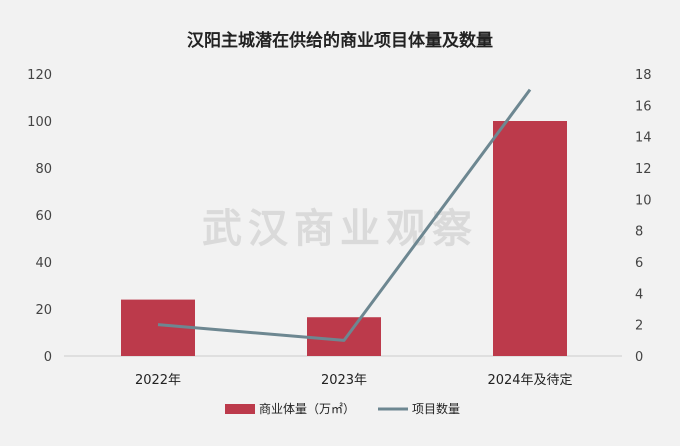 This screenshot has width=680, height=446. I want to click on legend-bar-swatch, so click(240, 409).